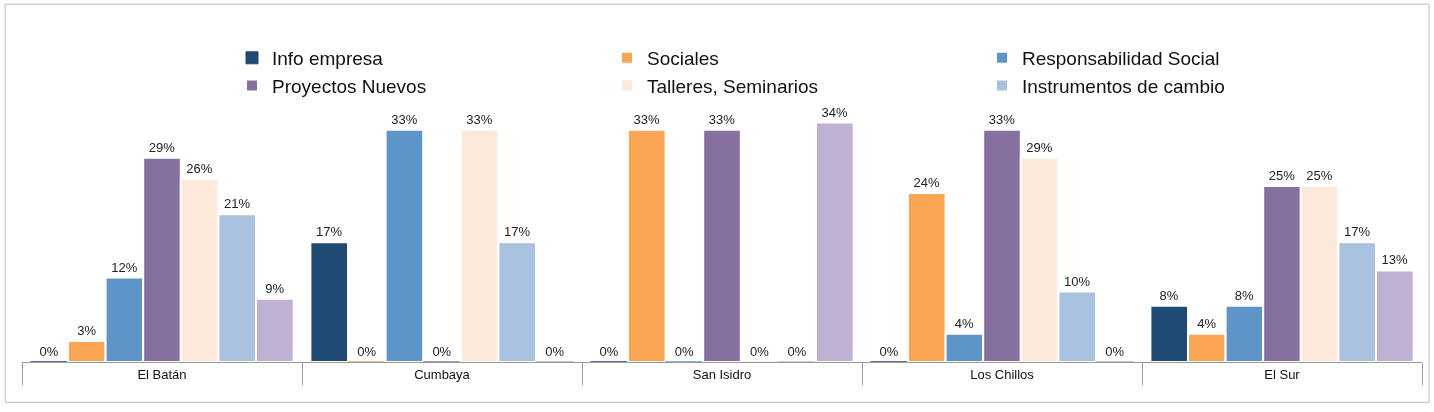  What do you see at coordinates (87, 330) in the screenshot?
I see `data-label: 3%` at bounding box center [87, 330].